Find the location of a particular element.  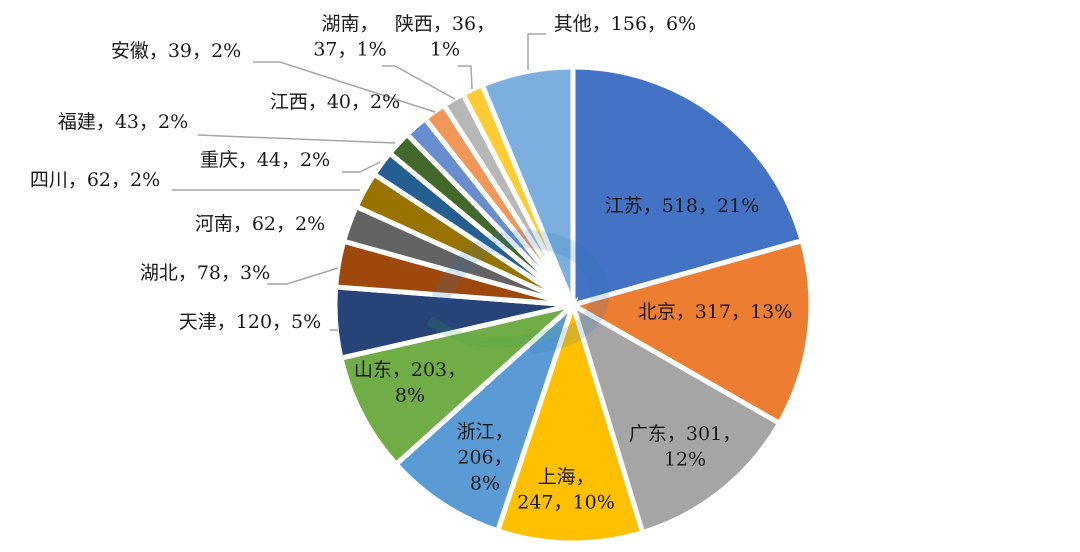

data-label: 湖南， 37，1% is located at coordinates (349, 37).